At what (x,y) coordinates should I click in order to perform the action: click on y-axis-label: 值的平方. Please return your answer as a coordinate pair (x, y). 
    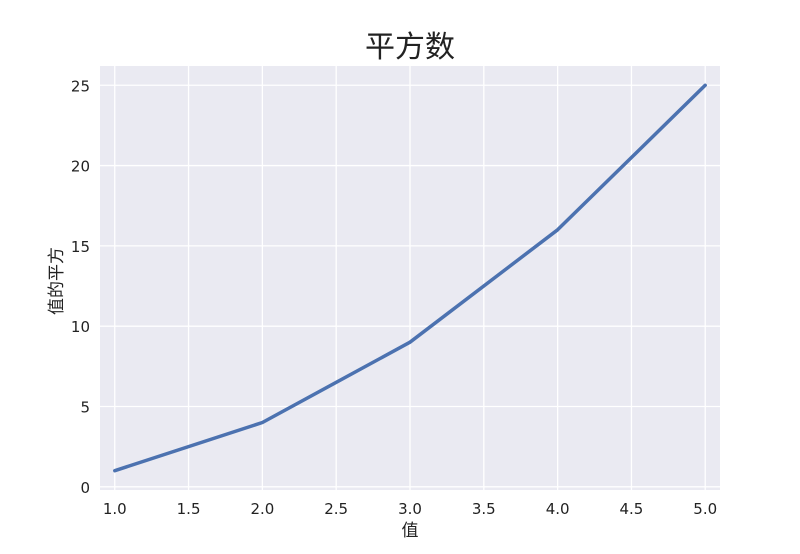
    Looking at the image, I should click on (57, 281).